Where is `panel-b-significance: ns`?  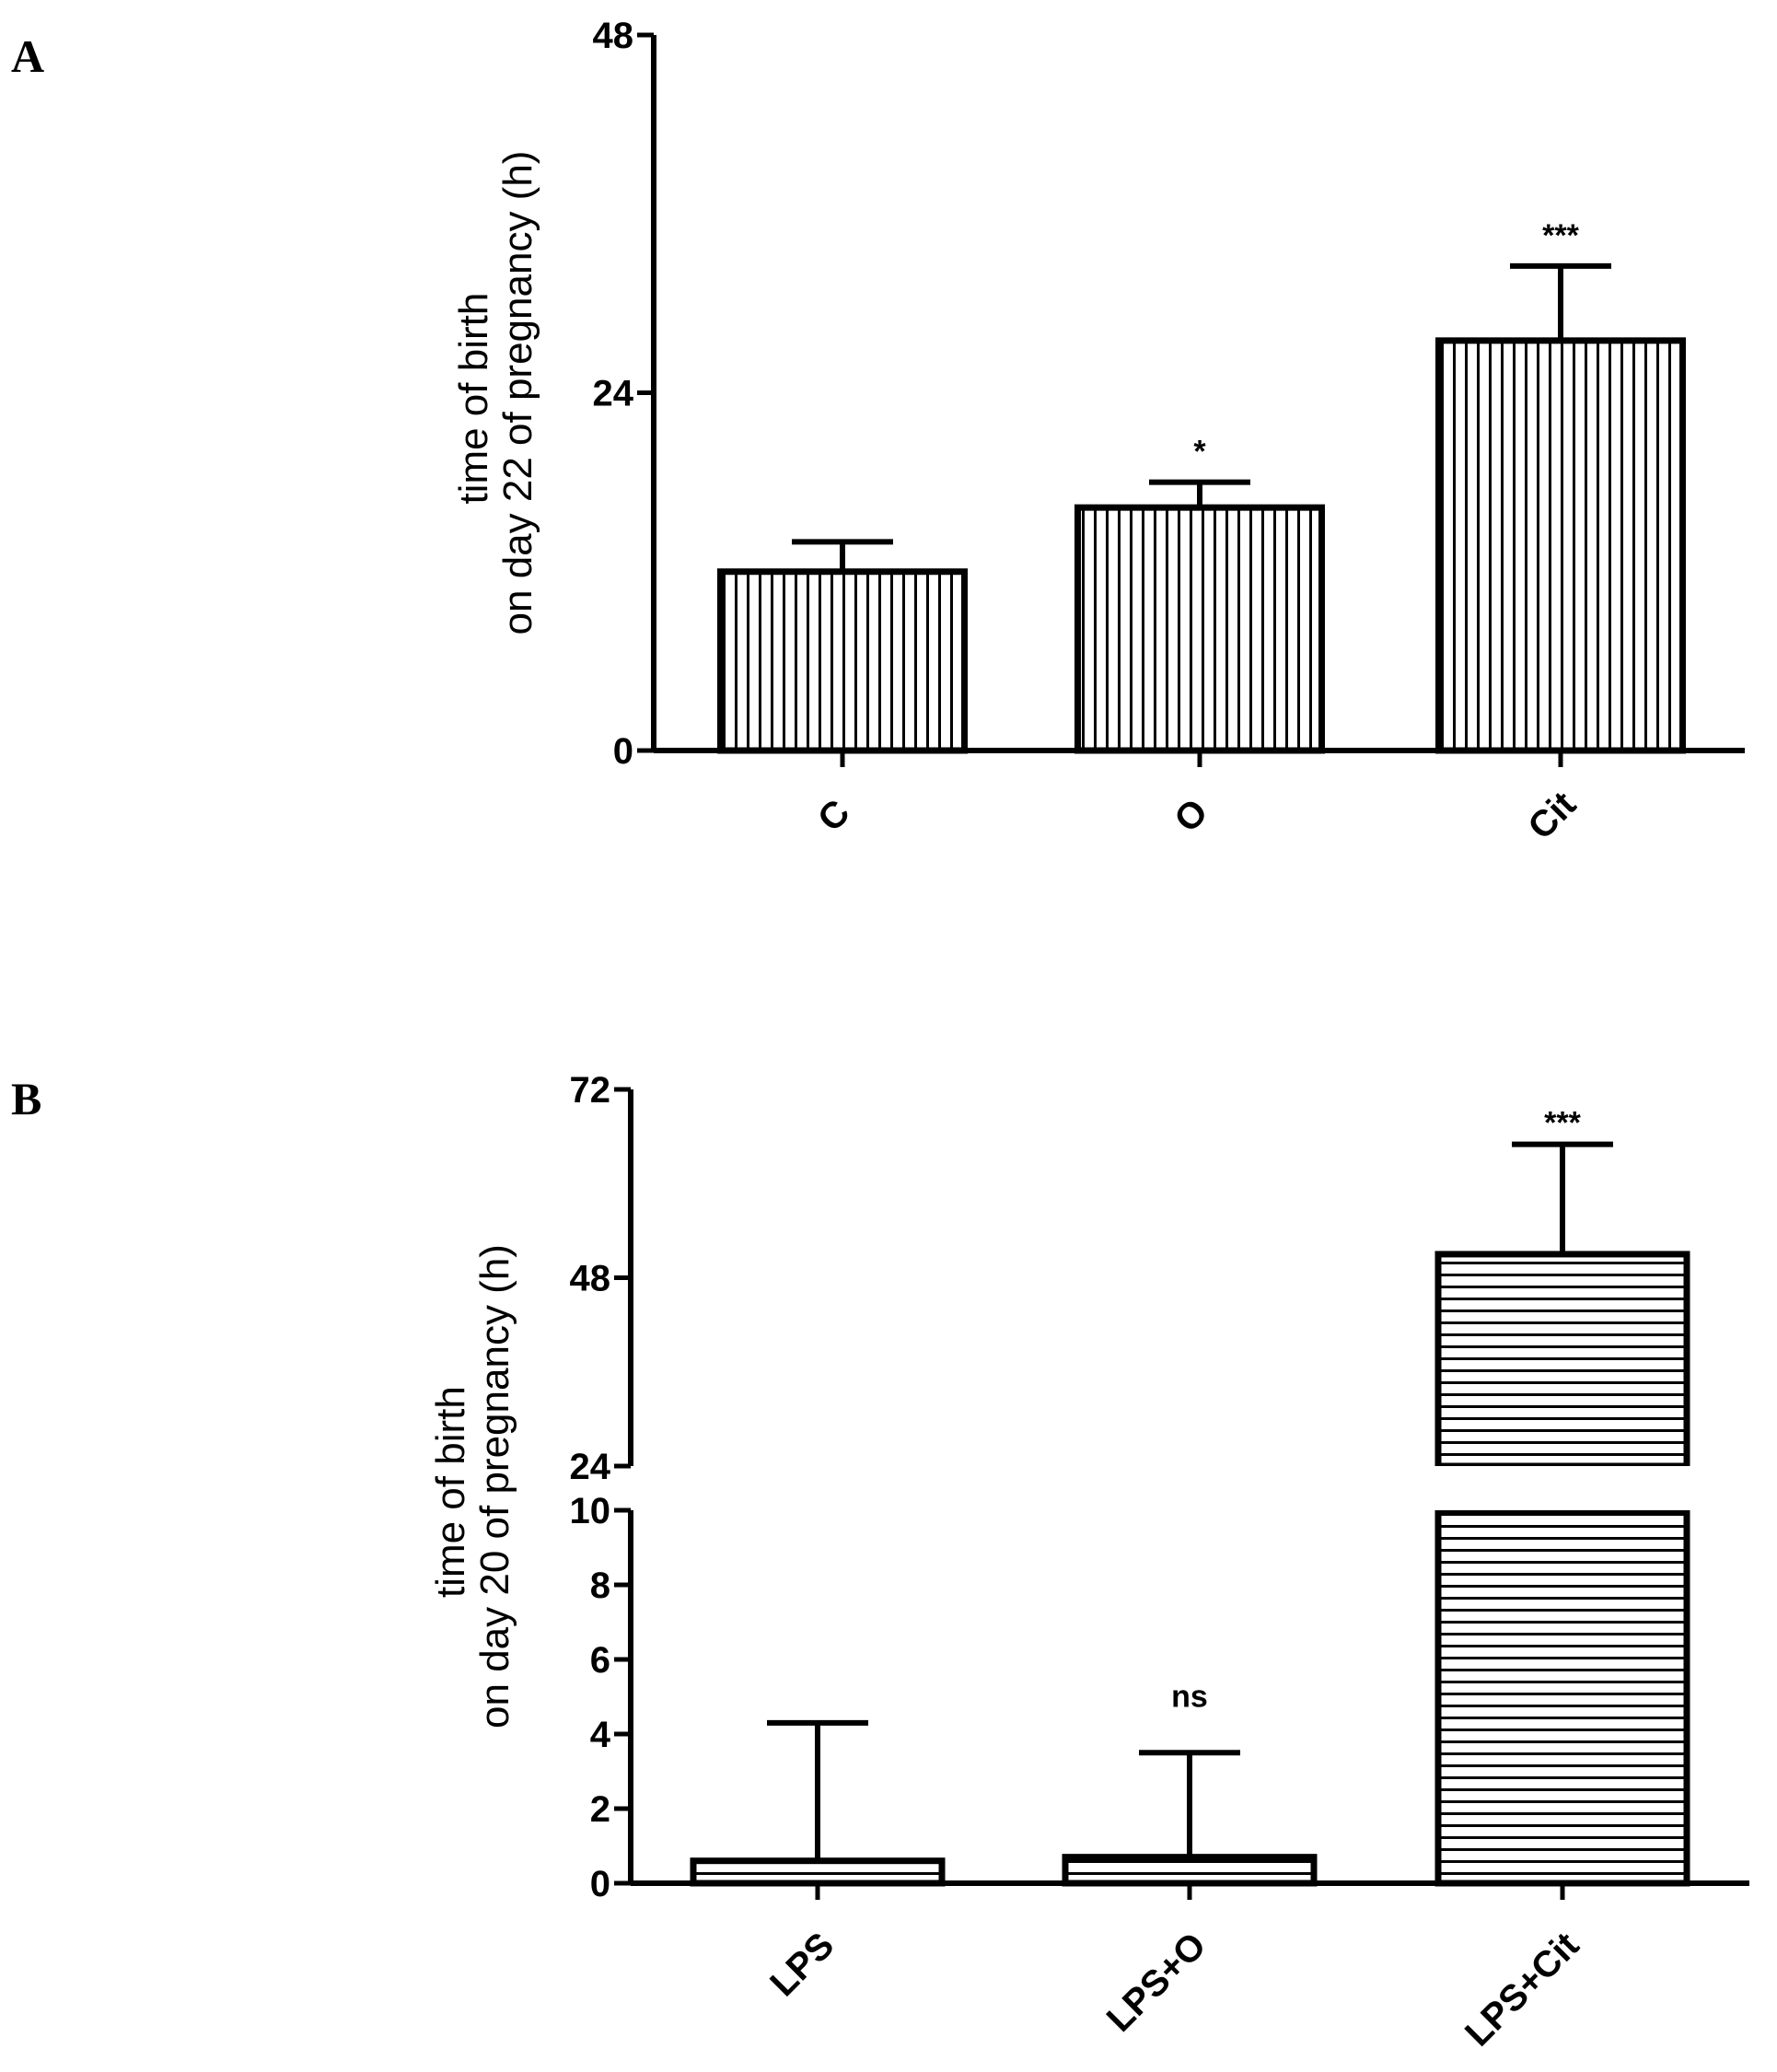 panel-b-significance: ns is located at coordinates (1189, 1696).